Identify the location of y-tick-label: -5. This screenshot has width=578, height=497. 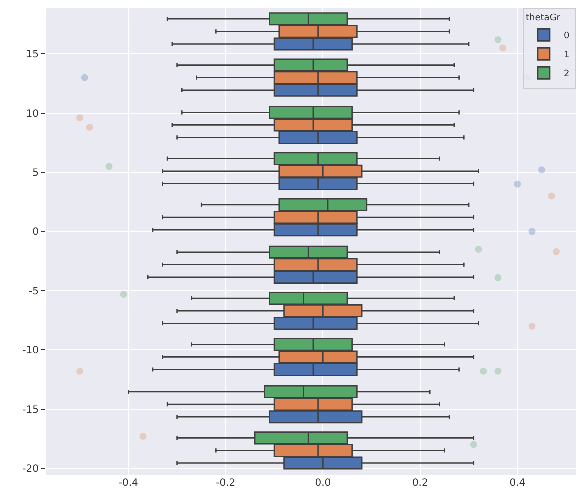
(34, 292).